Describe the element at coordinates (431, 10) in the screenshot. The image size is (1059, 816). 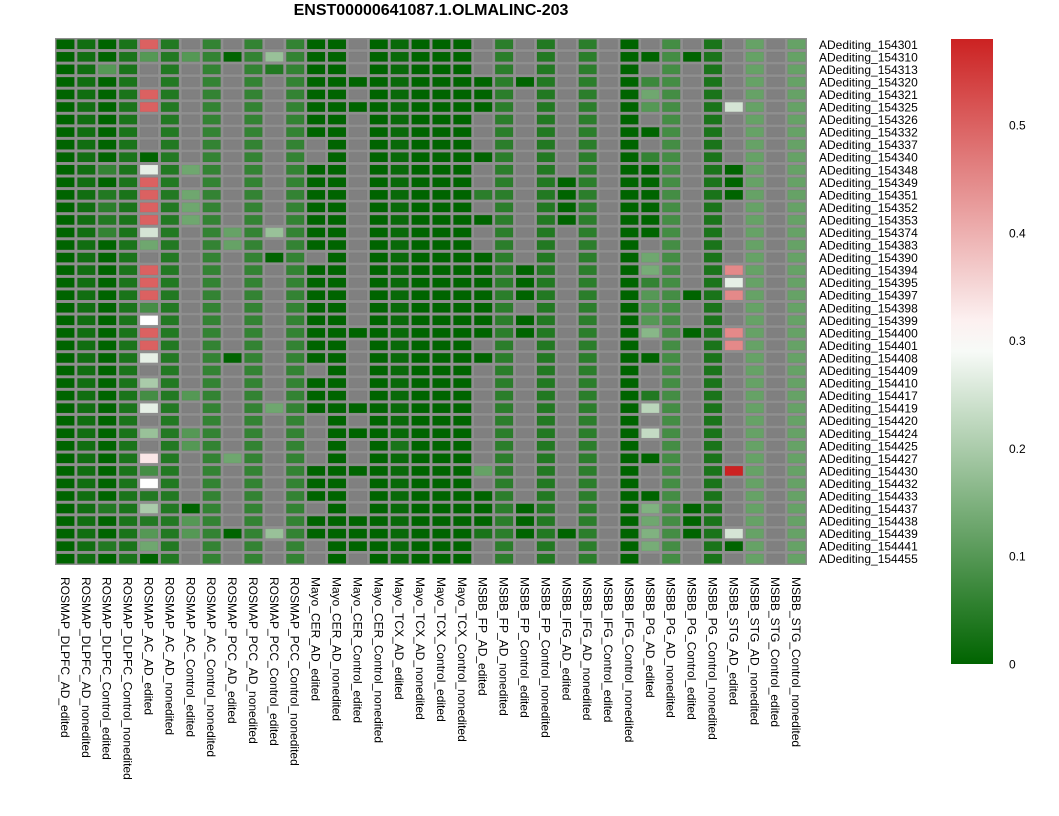
I see `chart-title: ENST00000641087.1.OLMALINC-203` at that location.